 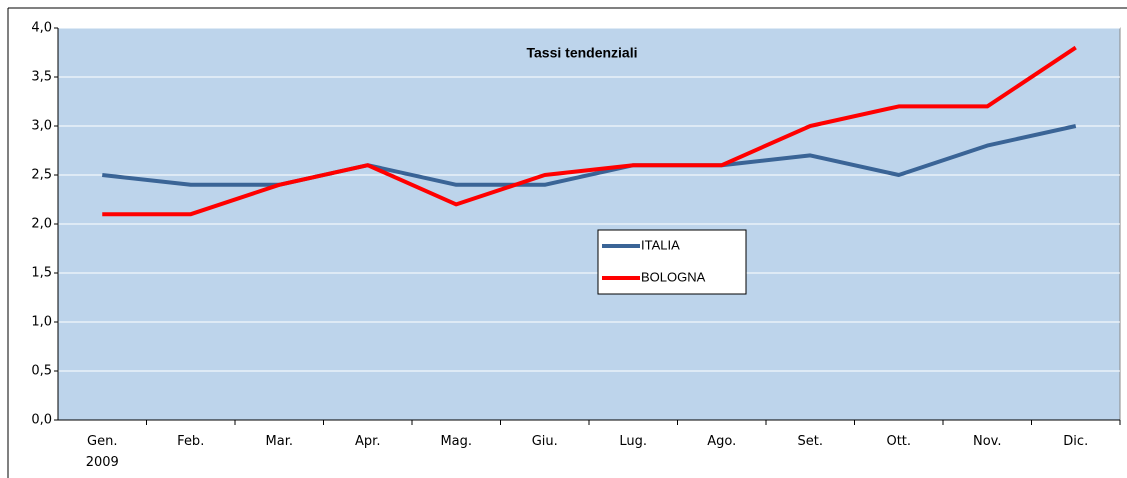 What do you see at coordinates (898, 441) in the screenshot?
I see `x-tick-label: Ott.` at bounding box center [898, 441].